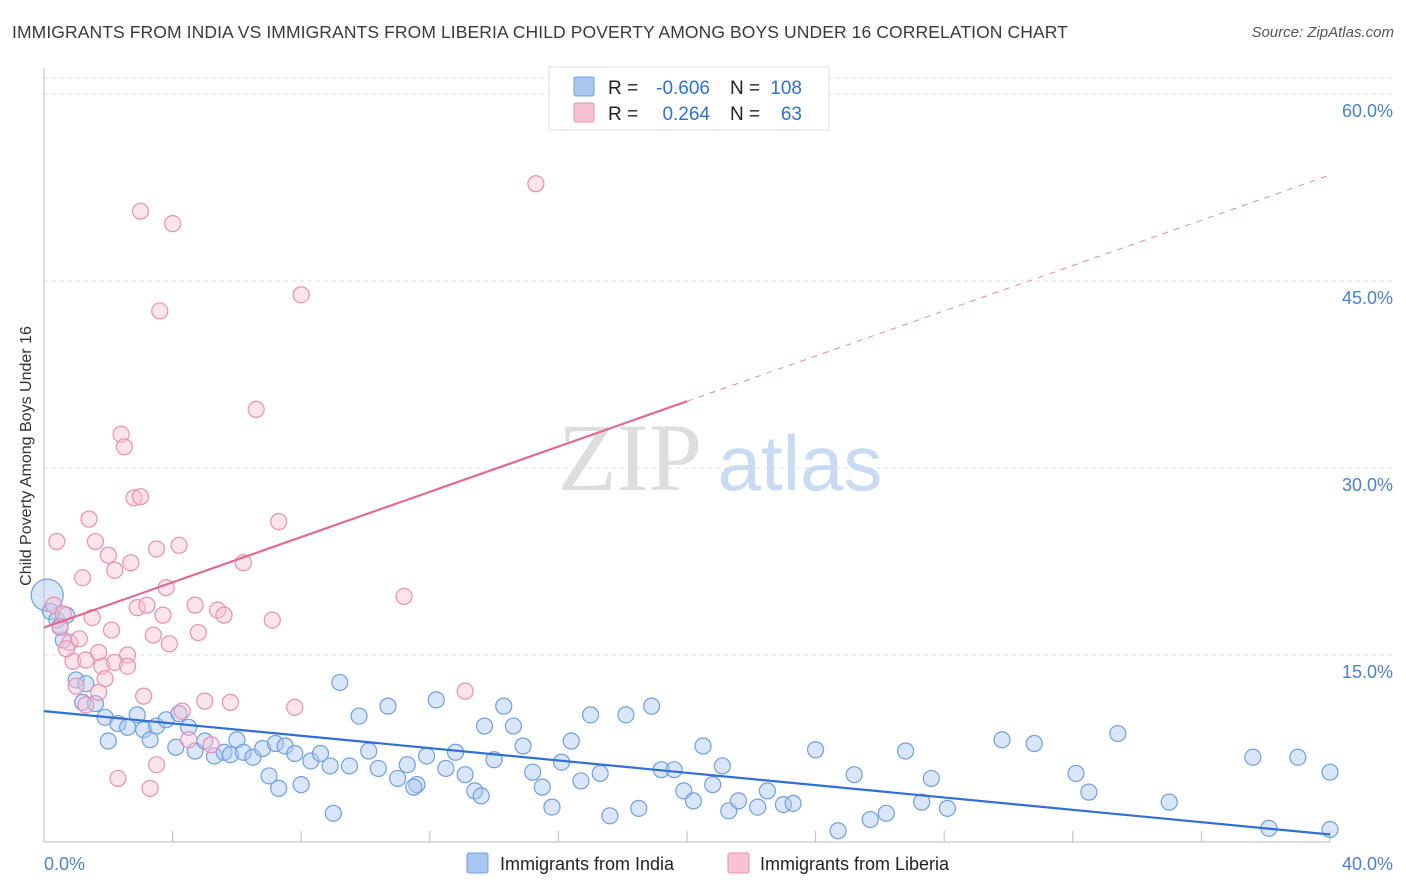 This screenshot has height=892, width=1406. I want to click on x-tick-labels: 0.0% 40.0%, so click(718, 864).